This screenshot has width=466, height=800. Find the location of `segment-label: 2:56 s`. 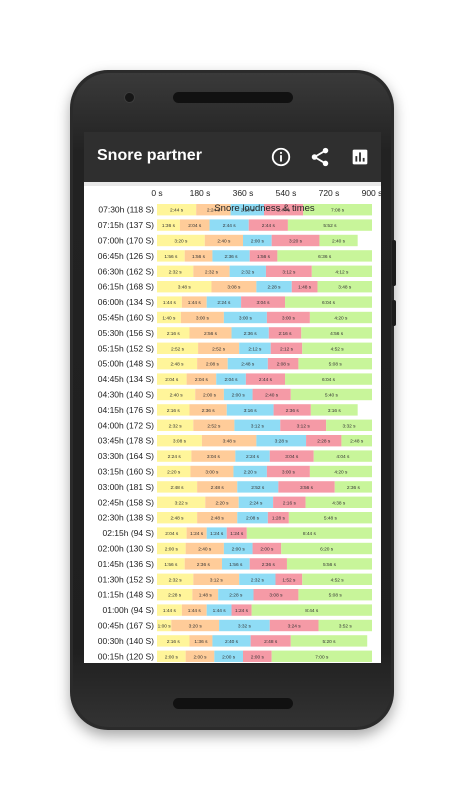

segment-label: 2:56 s is located at coordinates (211, 334).